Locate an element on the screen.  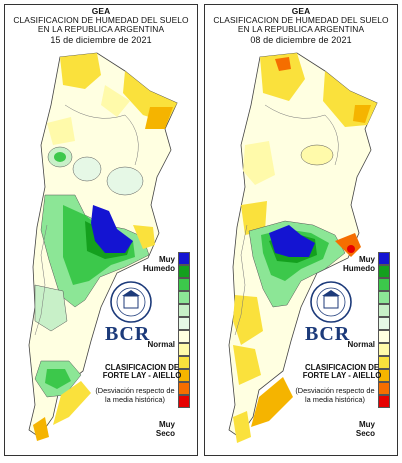
header-date: 08 de diciembre de 2021 is located at coordinates (301, 40).